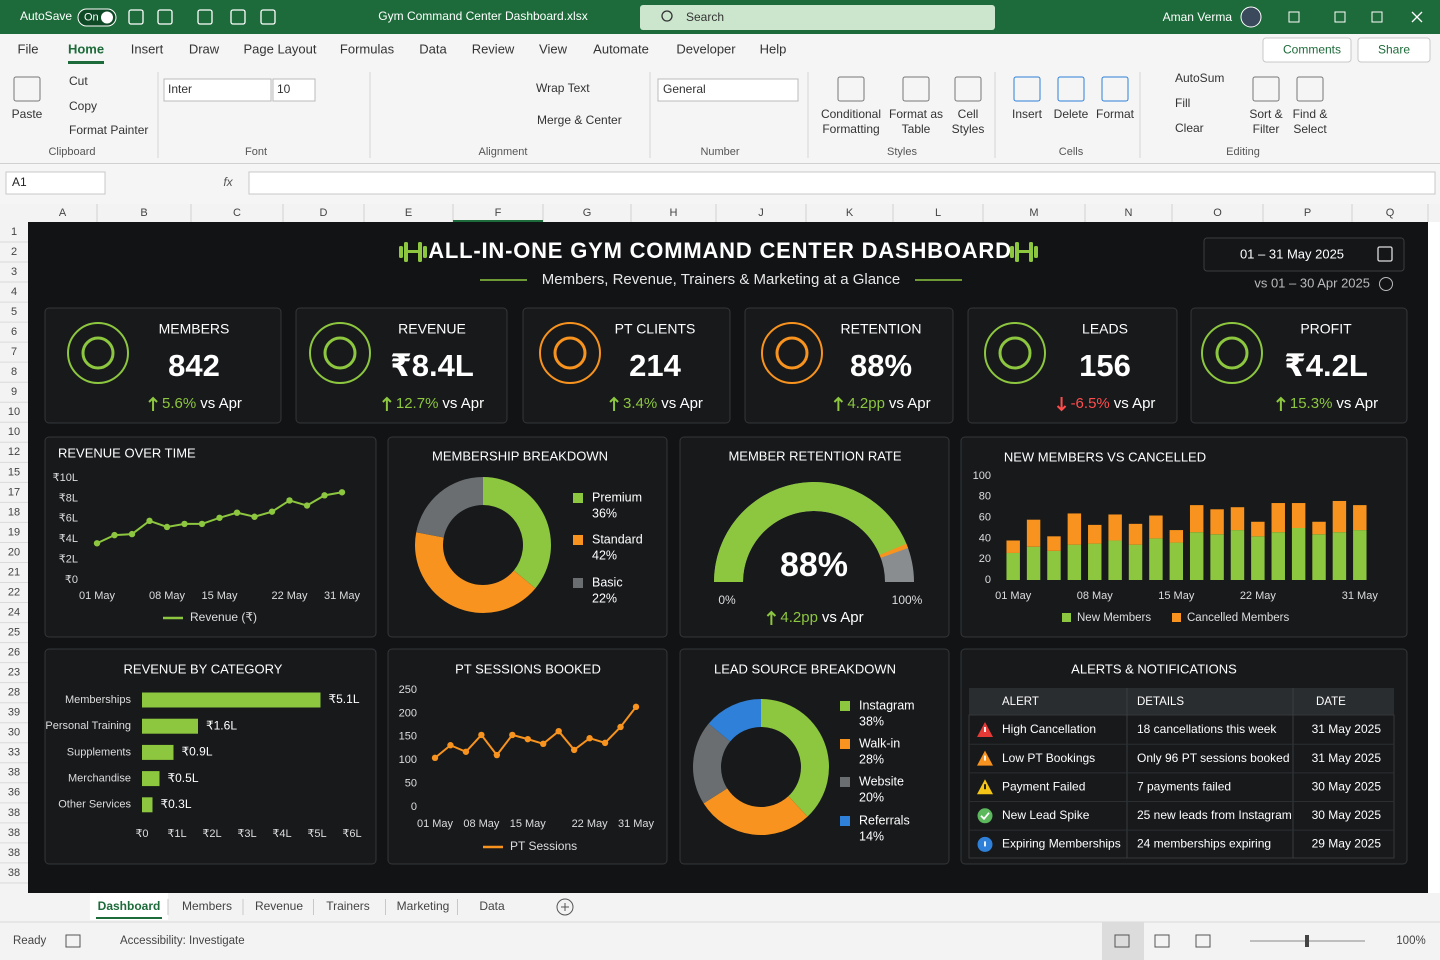  Describe the element at coordinates (279, 906) in the screenshot. I see `sheet-tab: Revenue` at that location.